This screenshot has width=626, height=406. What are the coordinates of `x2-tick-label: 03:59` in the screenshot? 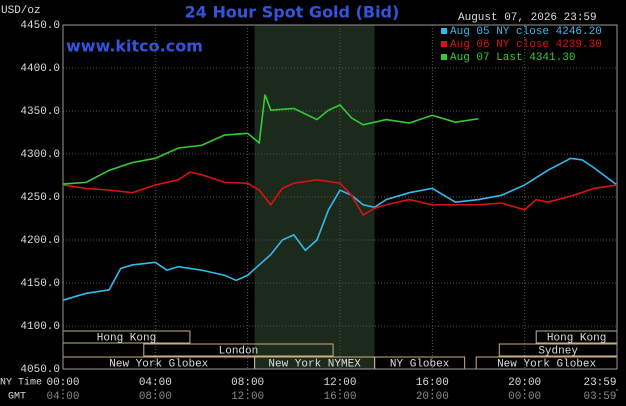 It's located at (599, 397).